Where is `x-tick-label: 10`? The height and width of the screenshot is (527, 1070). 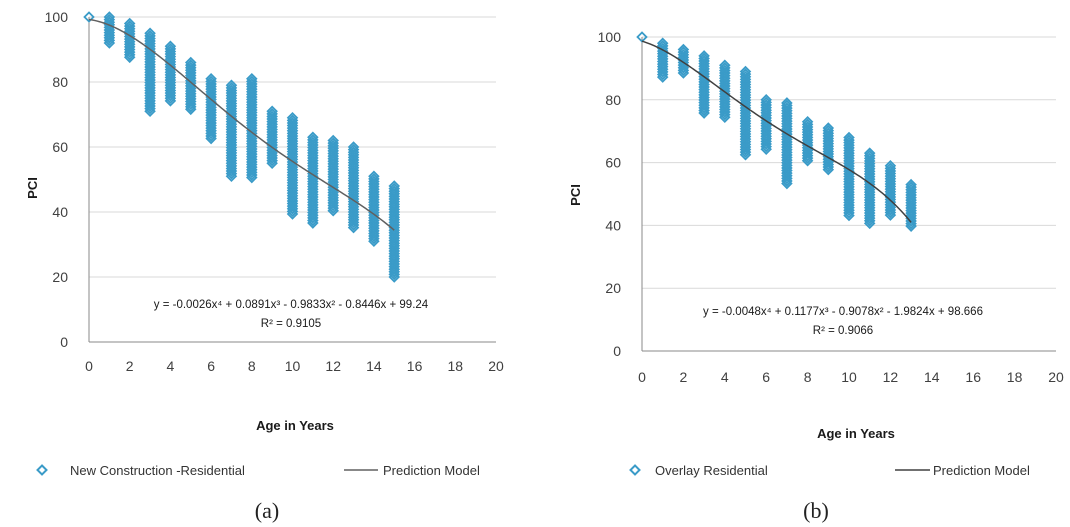 x-tick-label: 10 is located at coordinates (293, 366).